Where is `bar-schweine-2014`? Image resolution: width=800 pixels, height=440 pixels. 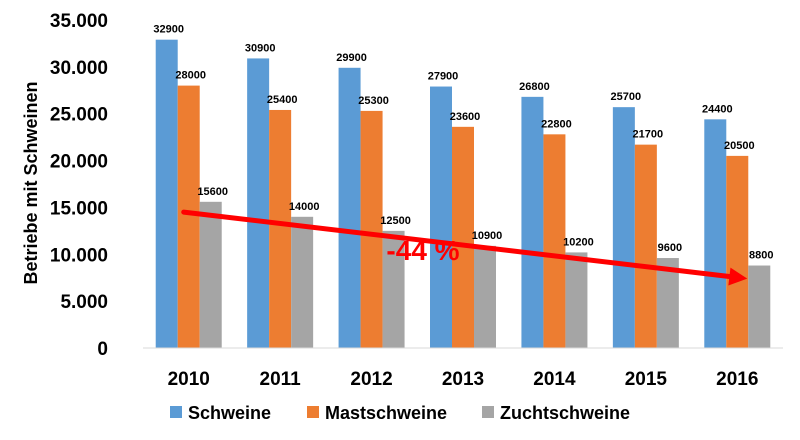
bar-schweine-2014 is located at coordinates (532, 222).